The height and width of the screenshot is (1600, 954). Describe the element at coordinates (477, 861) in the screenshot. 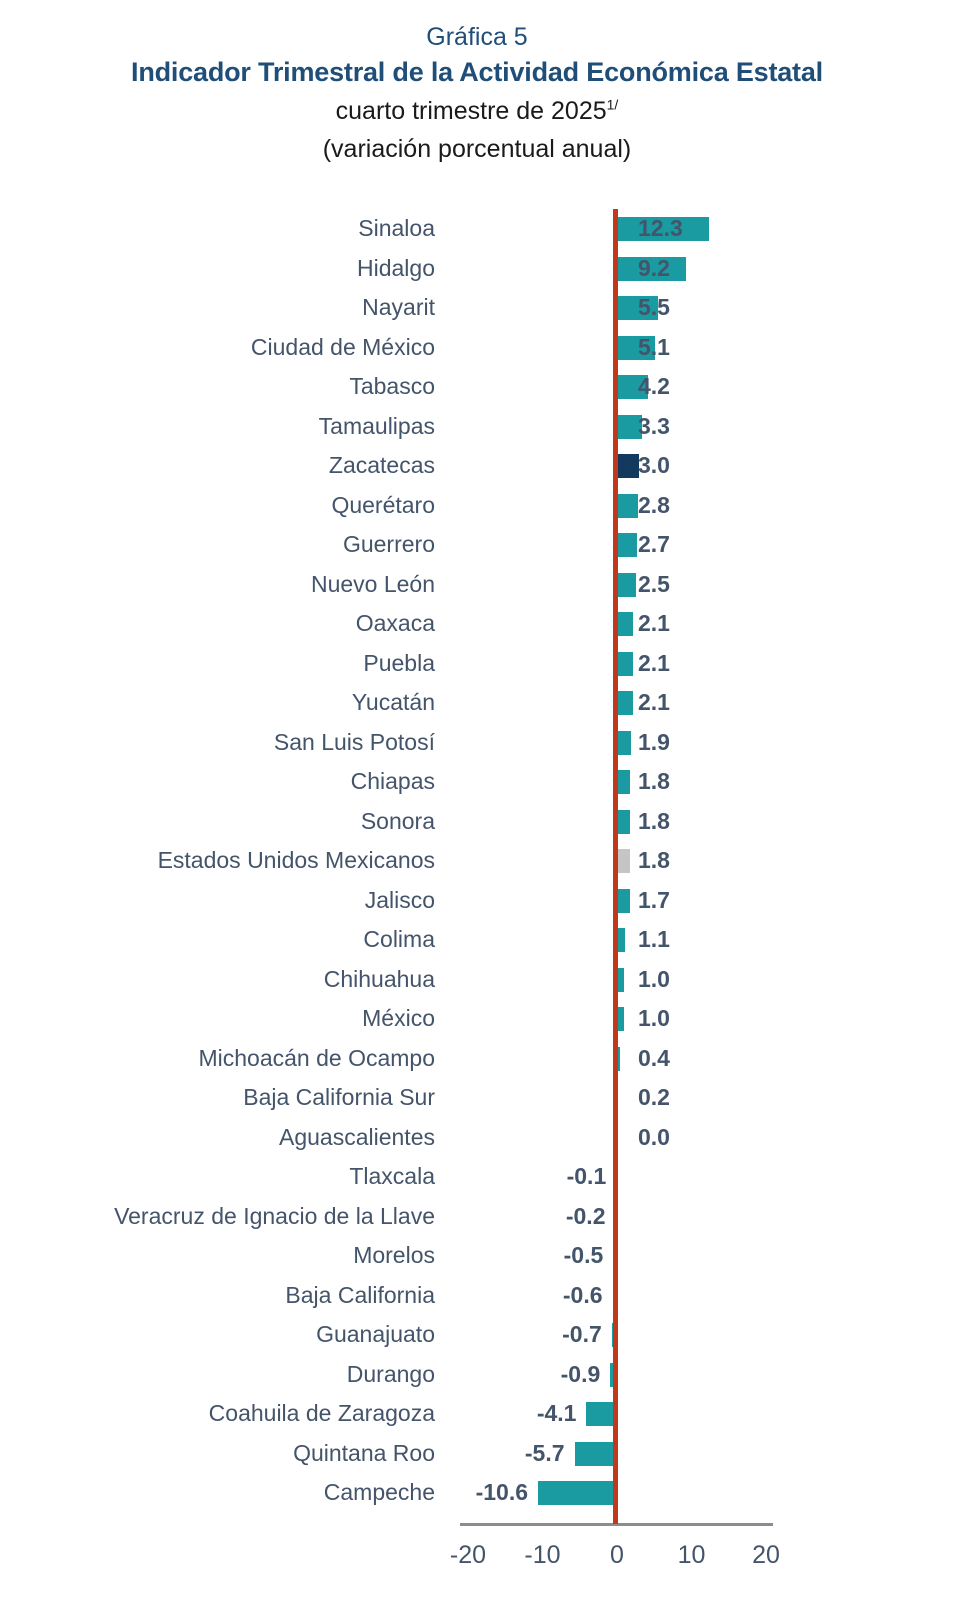

I see `chart-row: Estados Unidos Mexicanos 1.8` at that location.